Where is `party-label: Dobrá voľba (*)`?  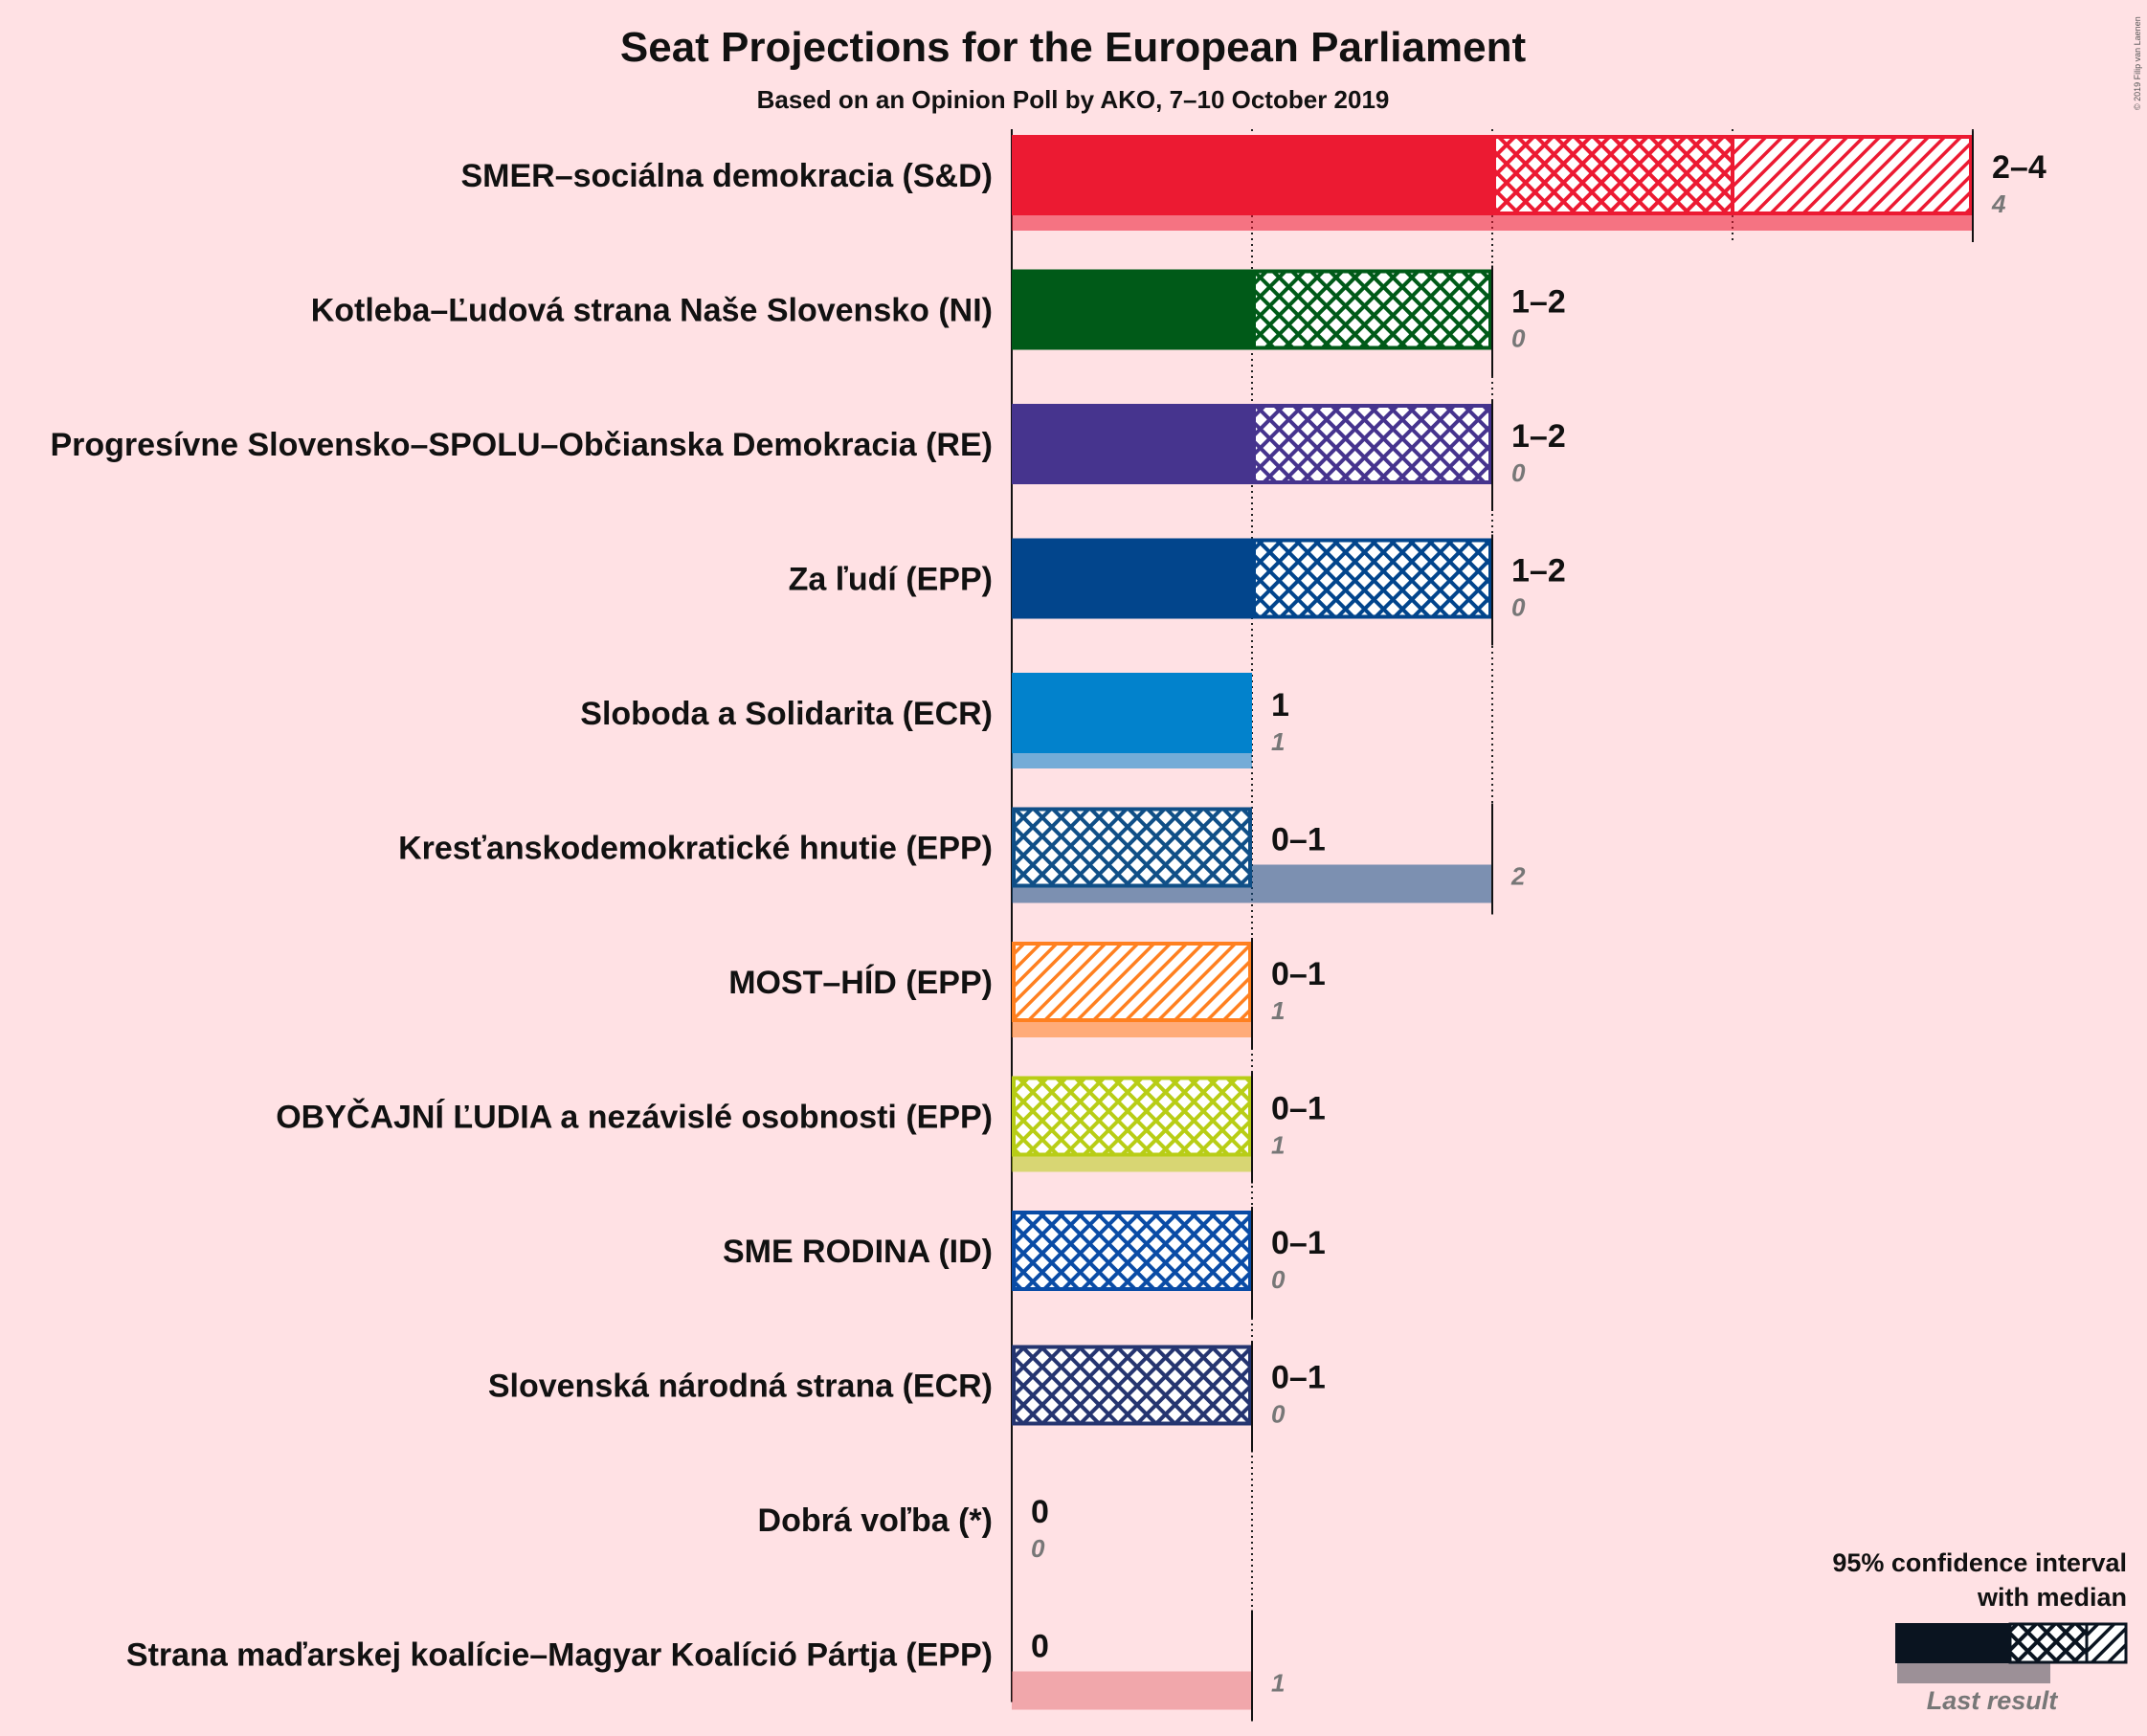
party-label: Dobrá voľba (*) is located at coordinates (875, 1520).